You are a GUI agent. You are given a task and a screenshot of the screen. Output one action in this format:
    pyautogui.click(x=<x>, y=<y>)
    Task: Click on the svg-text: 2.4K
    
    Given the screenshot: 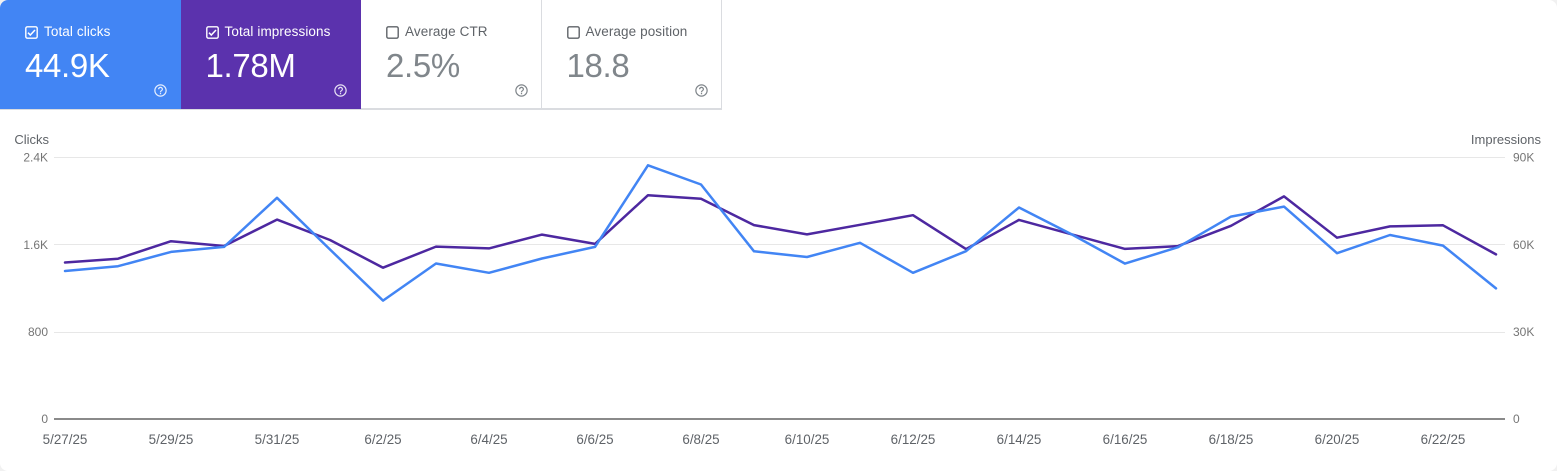 What is the action you would take?
    pyautogui.click(x=35, y=158)
    